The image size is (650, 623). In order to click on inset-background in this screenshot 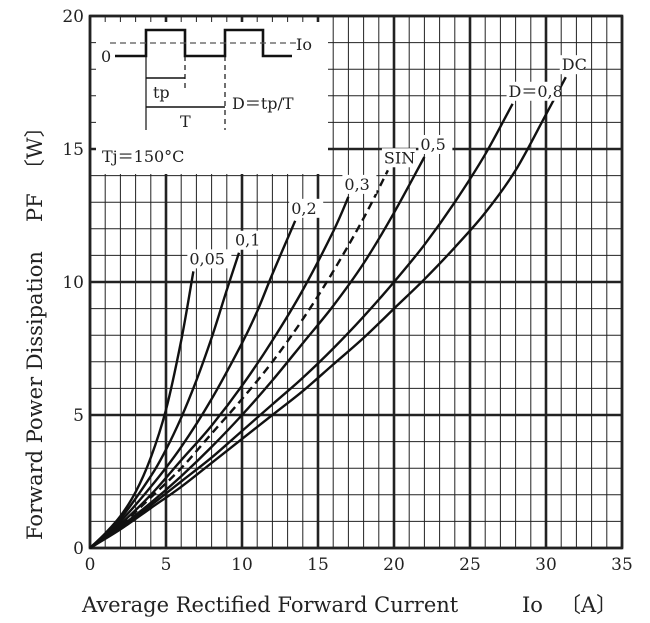, I will do `click(212, 98)`.